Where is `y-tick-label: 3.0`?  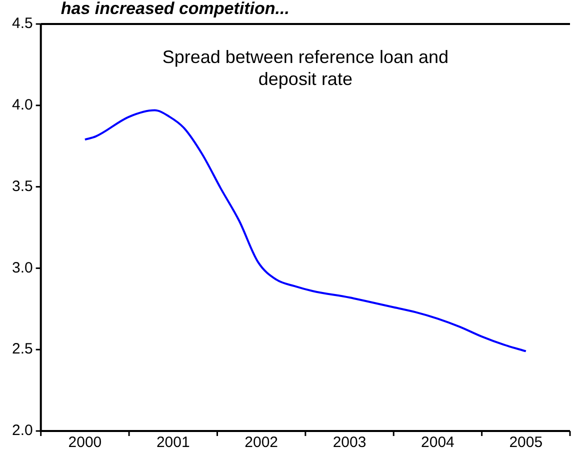
y-tick-label: 3.0 is located at coordinates (22, 267).